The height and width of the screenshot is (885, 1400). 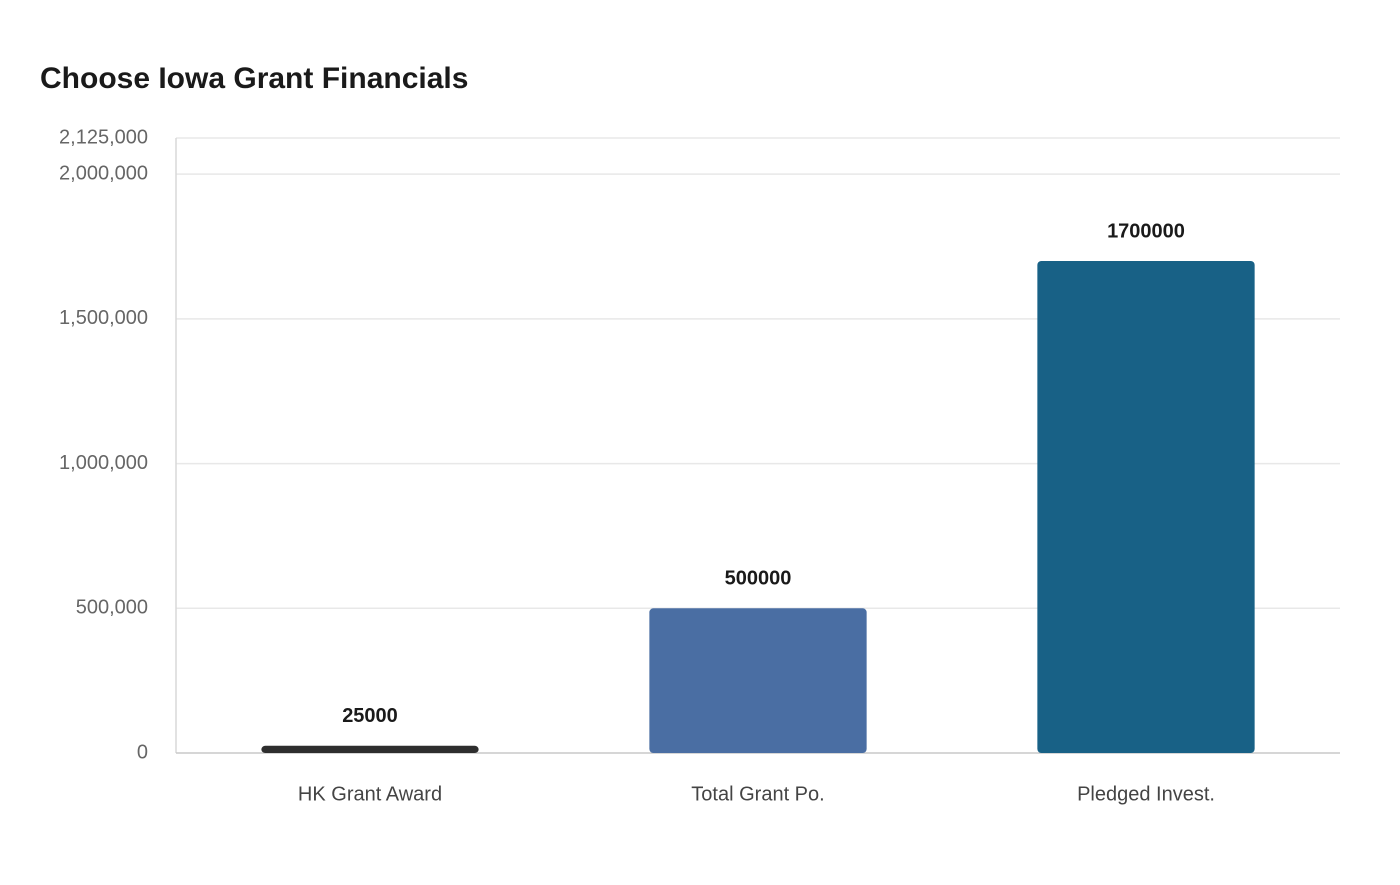 I want to click on y-tick-label: 0, so click(x=142, y=752).